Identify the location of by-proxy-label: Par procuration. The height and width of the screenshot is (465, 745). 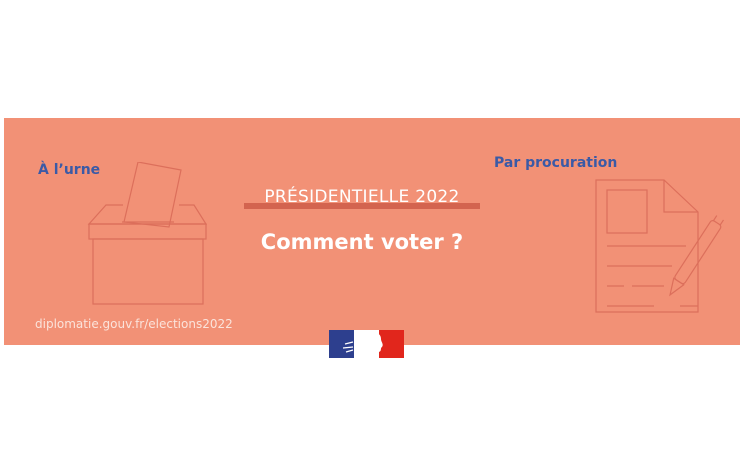
(556, 163).